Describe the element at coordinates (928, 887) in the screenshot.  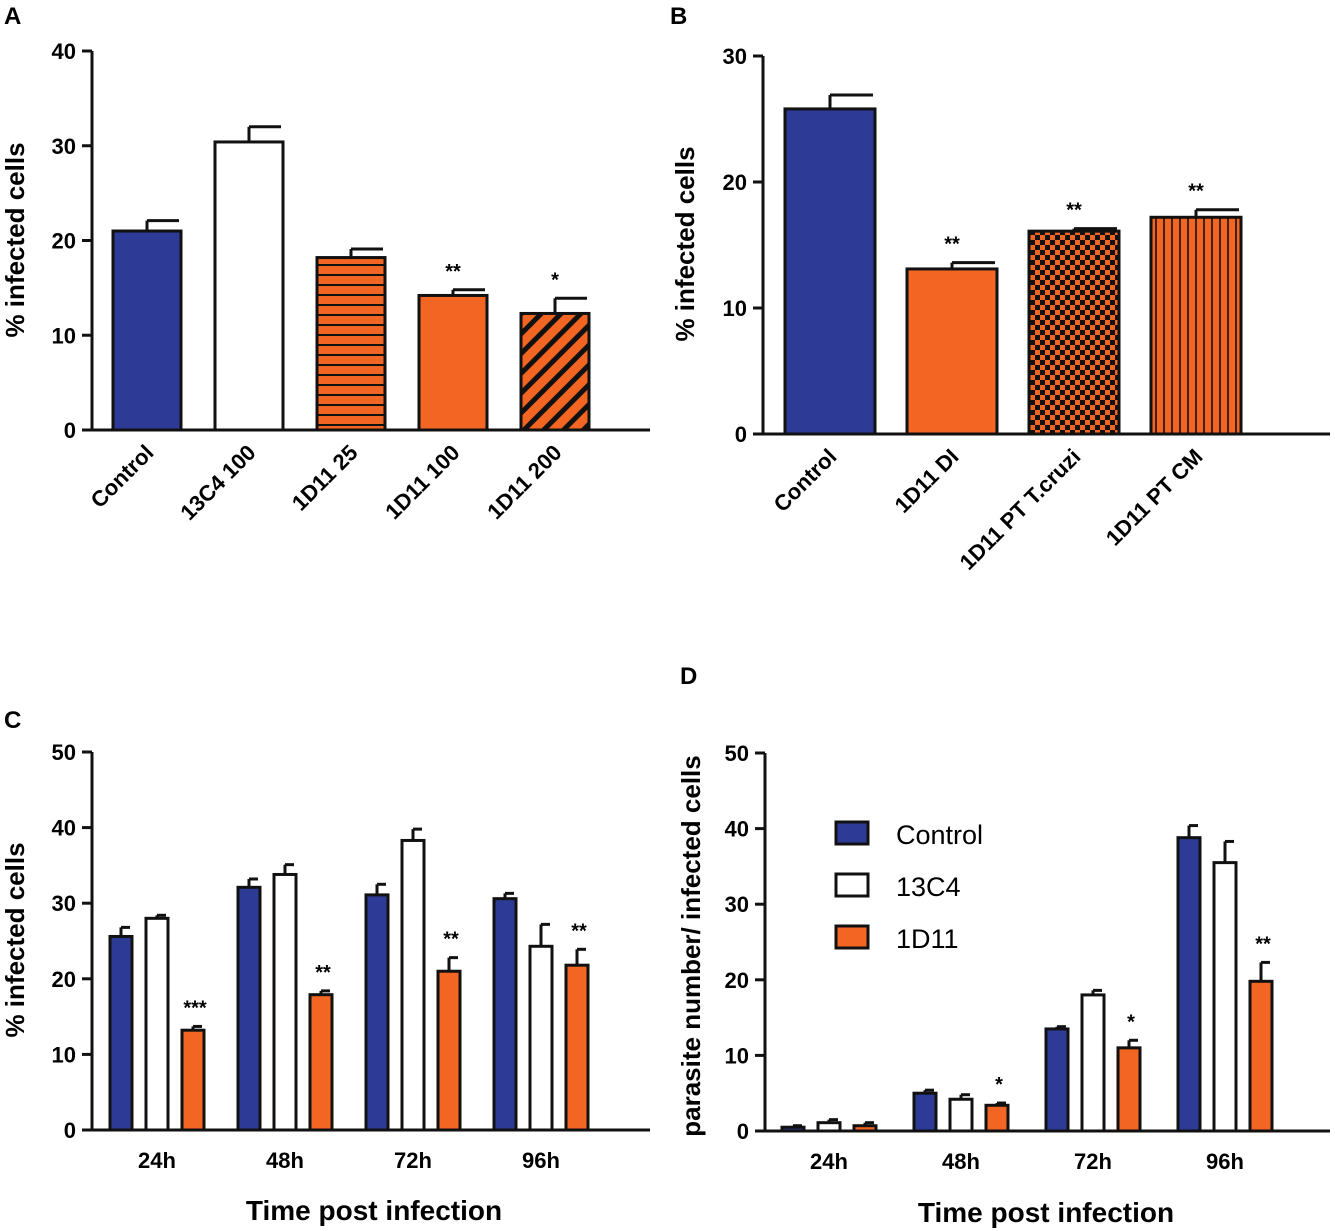
I see `legend-label-13c4: 13C4` at that location.